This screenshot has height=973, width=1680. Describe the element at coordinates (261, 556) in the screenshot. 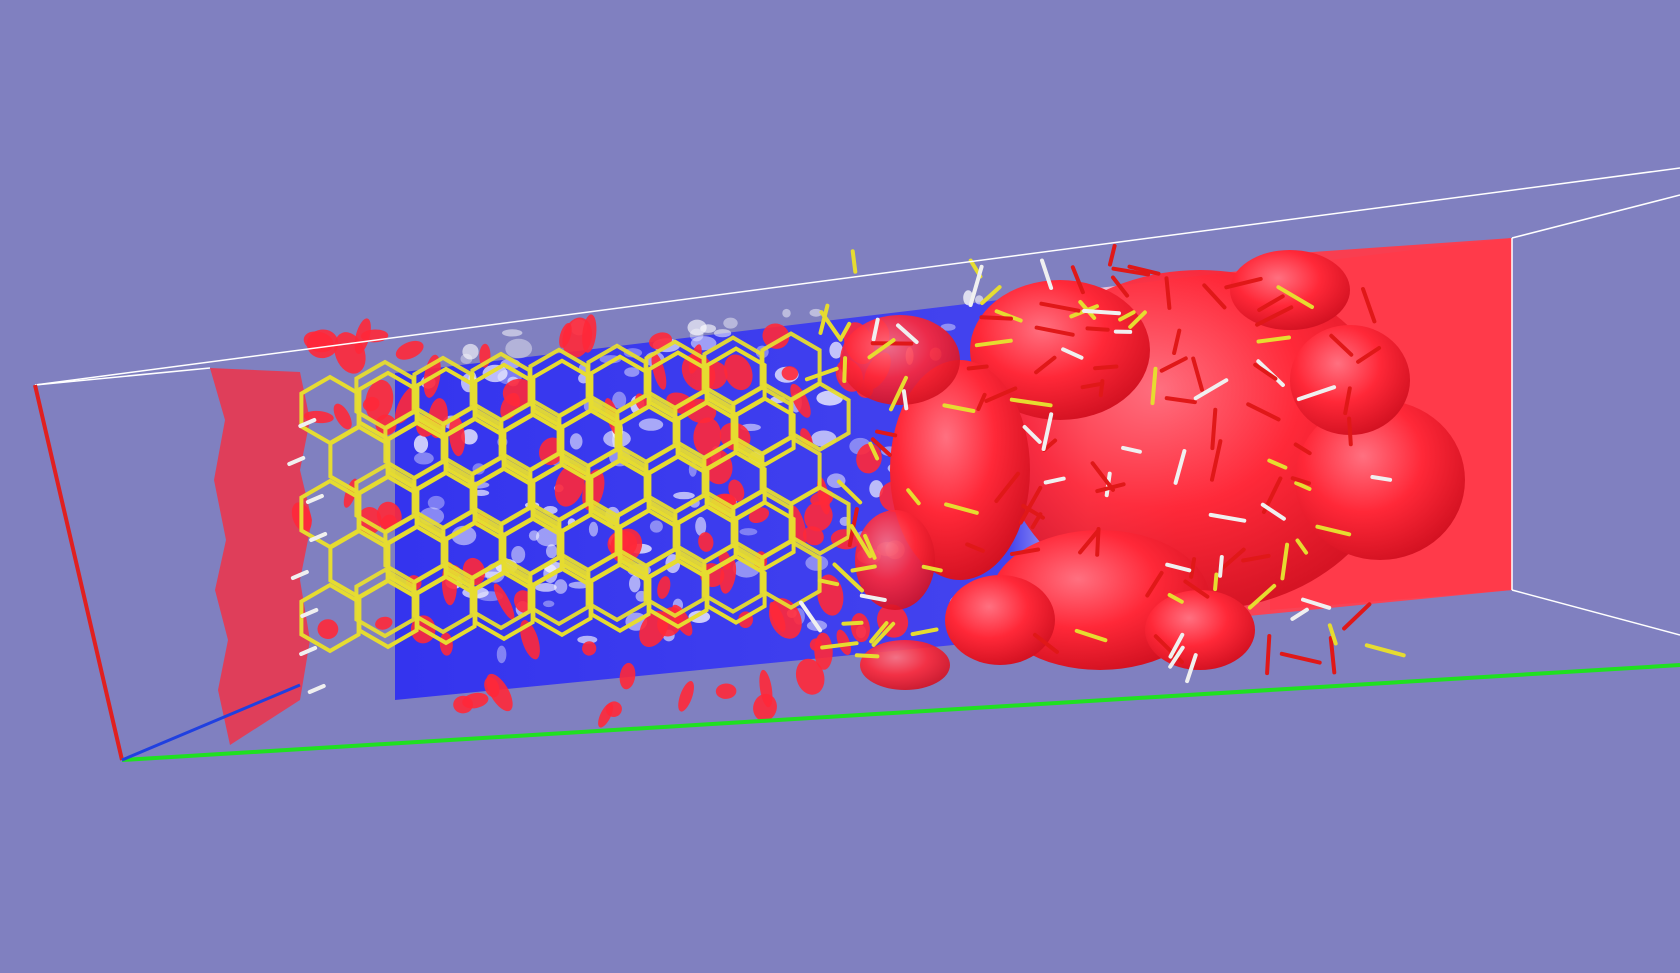

I see `isosurface-left-slab` at that location.